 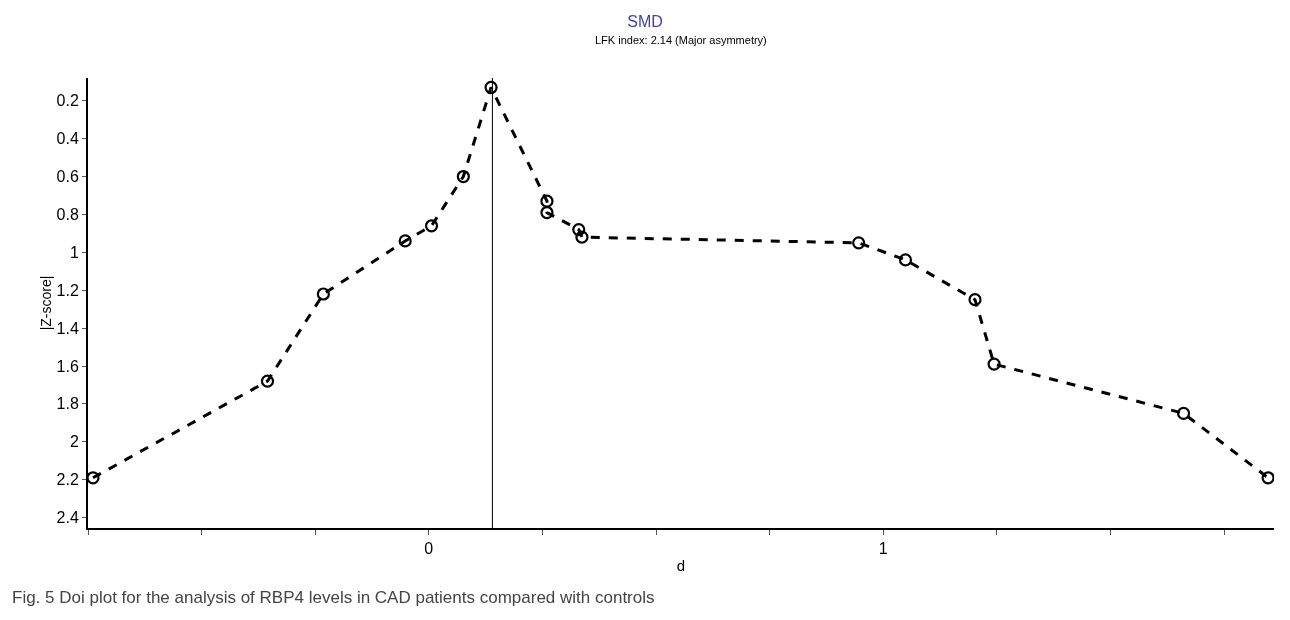 I want to click on y-tick-label: 0.8, so click(x=67, y=215).